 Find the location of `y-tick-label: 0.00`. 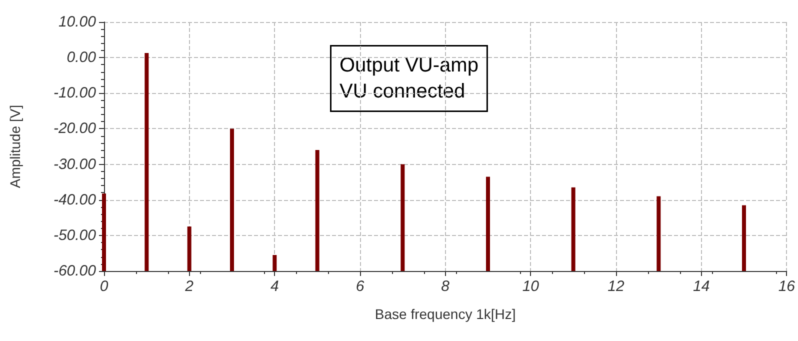

y-tick-label: 0.00 is located at coordinates (81, 57).